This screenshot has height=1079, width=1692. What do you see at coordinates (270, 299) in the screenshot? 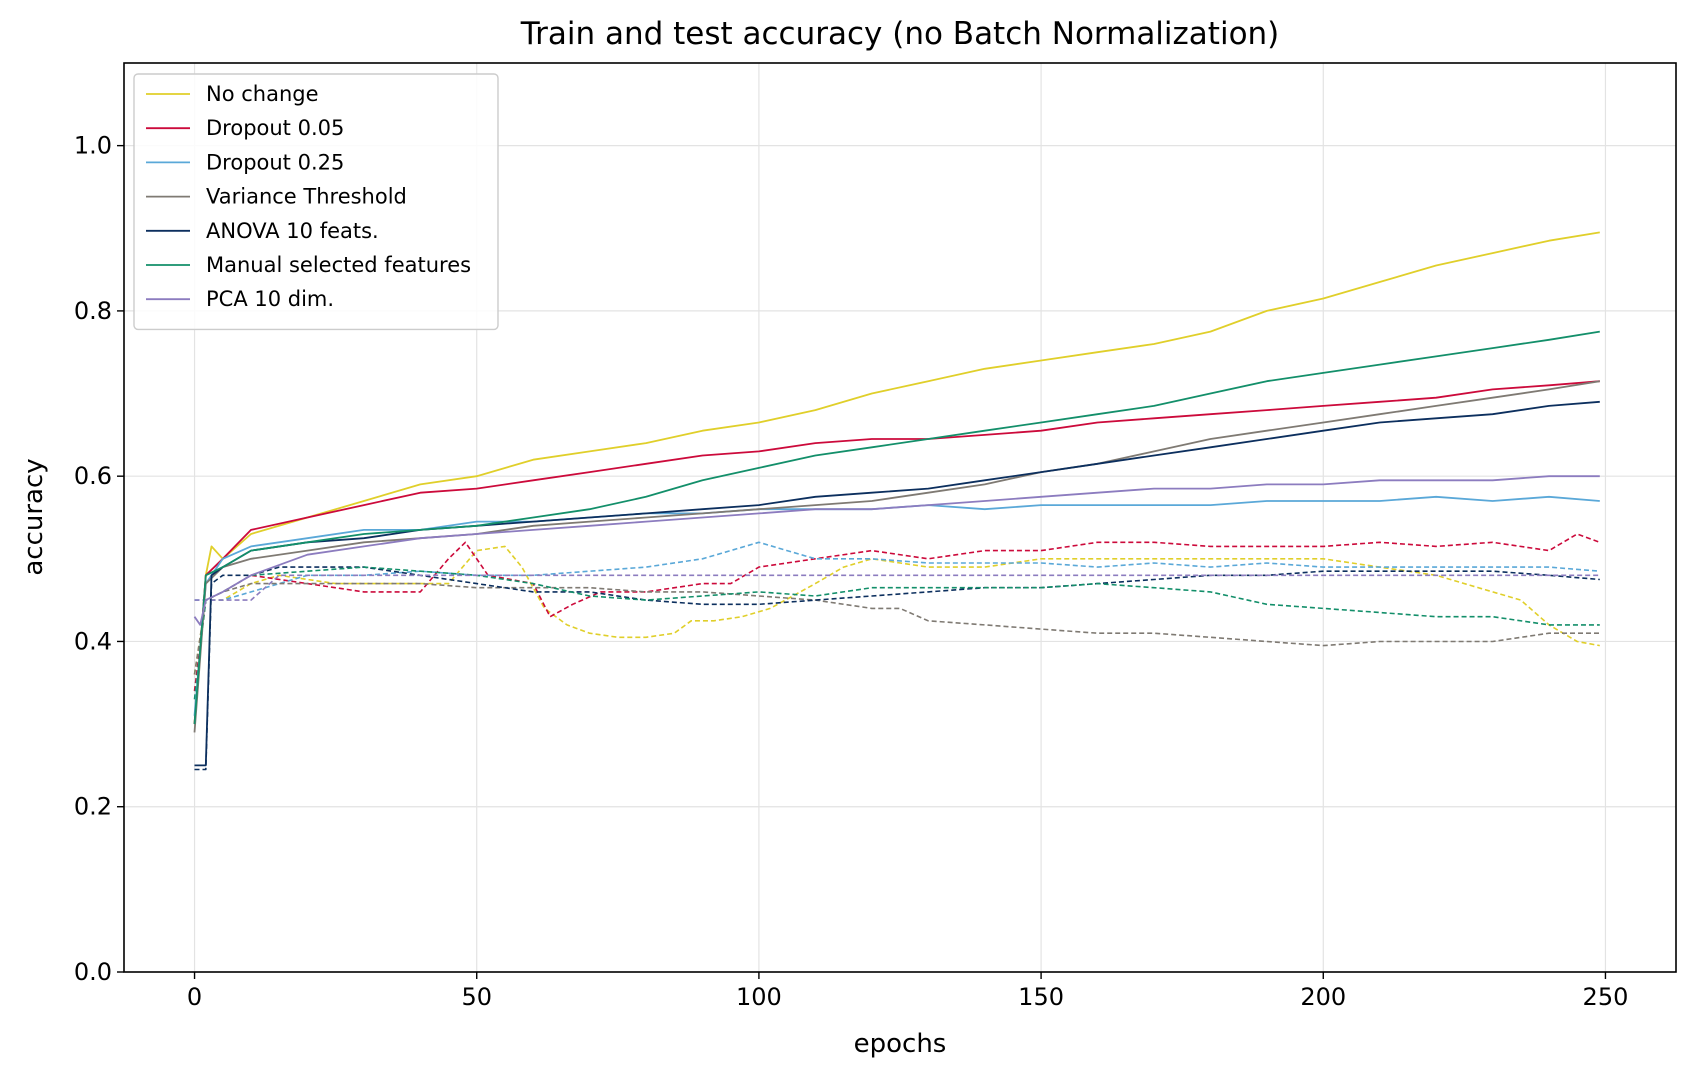
I see `legend-label: PCA 10 dim.` at bounding box center [270, 299].